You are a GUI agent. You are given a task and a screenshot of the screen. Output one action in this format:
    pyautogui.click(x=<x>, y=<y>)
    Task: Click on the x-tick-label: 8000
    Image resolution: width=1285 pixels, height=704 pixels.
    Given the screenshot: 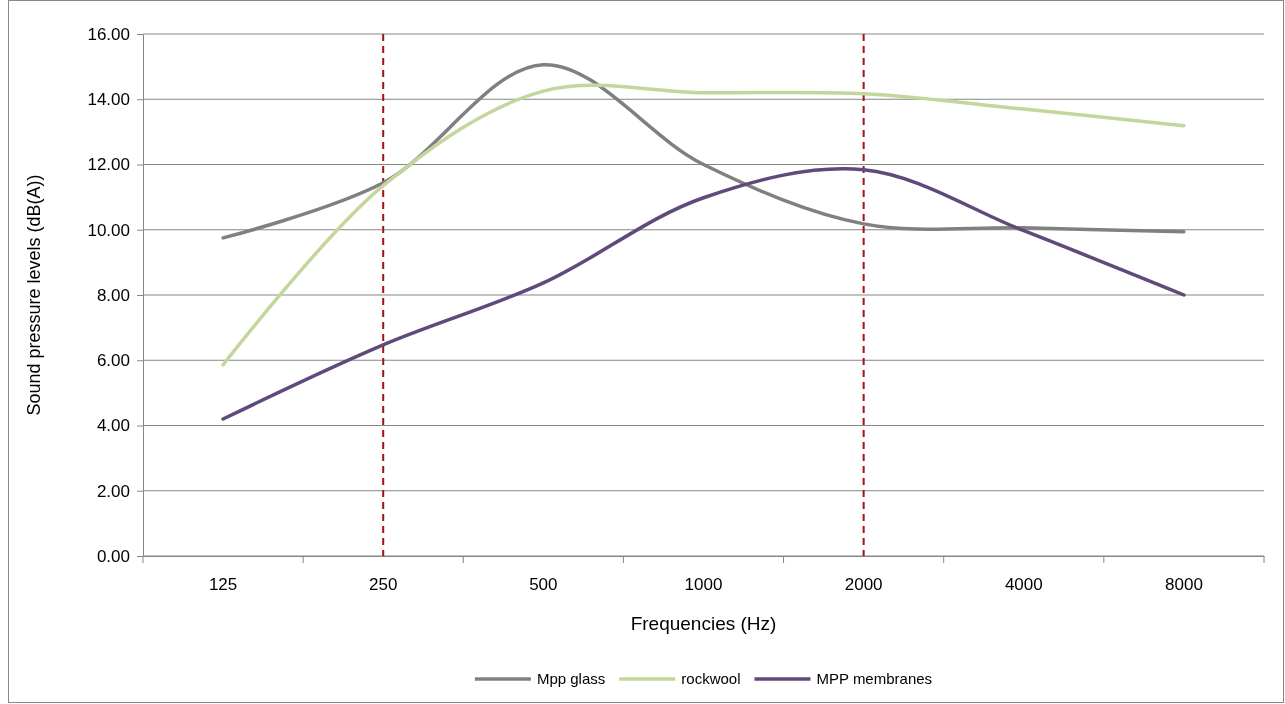 What is the action you would take?
    pyautogui.click(x=1184, y=585)
    